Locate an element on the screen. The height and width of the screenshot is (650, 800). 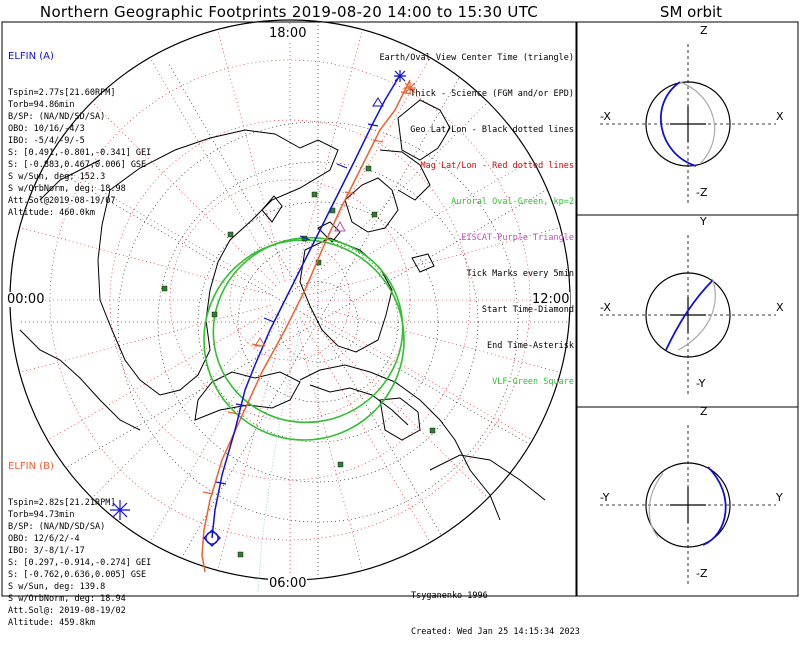
elfin-a-start-diamond is located at coordinates (212, 538).